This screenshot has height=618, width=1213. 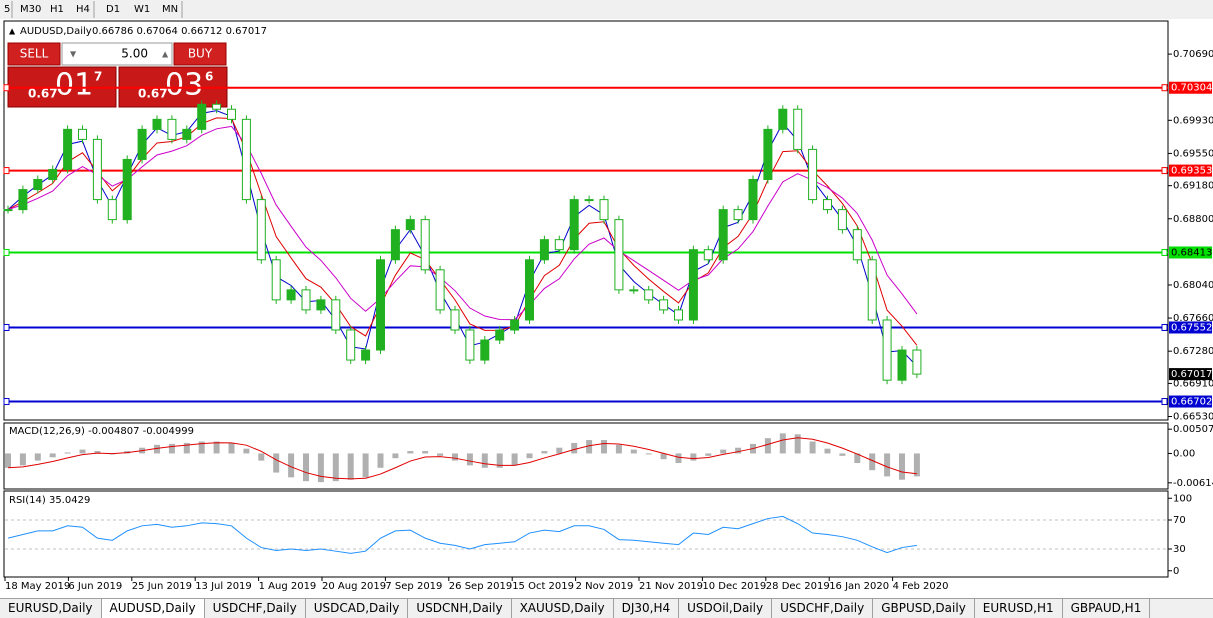 What do you see at coordinates (74, 85) in the screenshot?
I see `sell-price-big: 01` at bounding box center [74, 85].